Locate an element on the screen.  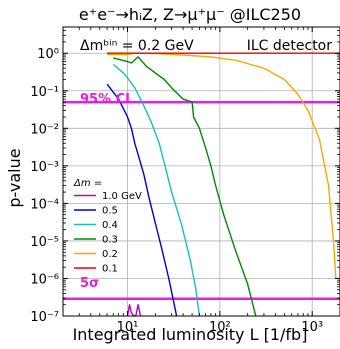
bin-width-annotation: Δmᵇⁱⁿ = 0.2 GeV is located at coordinates (137, 46).